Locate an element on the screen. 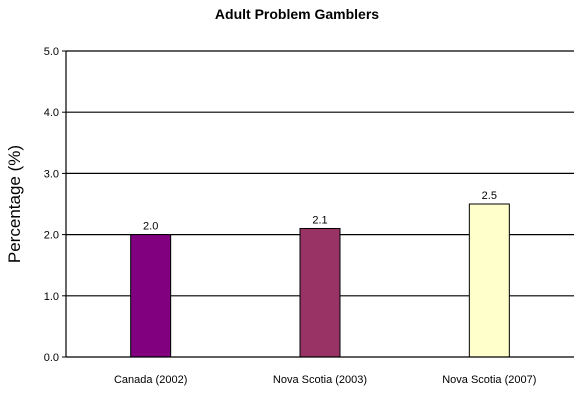 This screenshot has height=393, width=579. data-label: 2.1 is located at coordinates (319, 220).